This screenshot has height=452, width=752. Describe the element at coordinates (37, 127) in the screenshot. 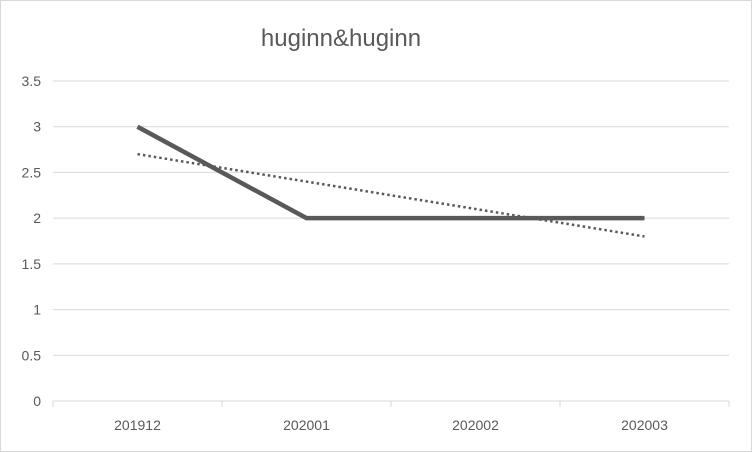

I see `y-tick-label: 3` at that location.